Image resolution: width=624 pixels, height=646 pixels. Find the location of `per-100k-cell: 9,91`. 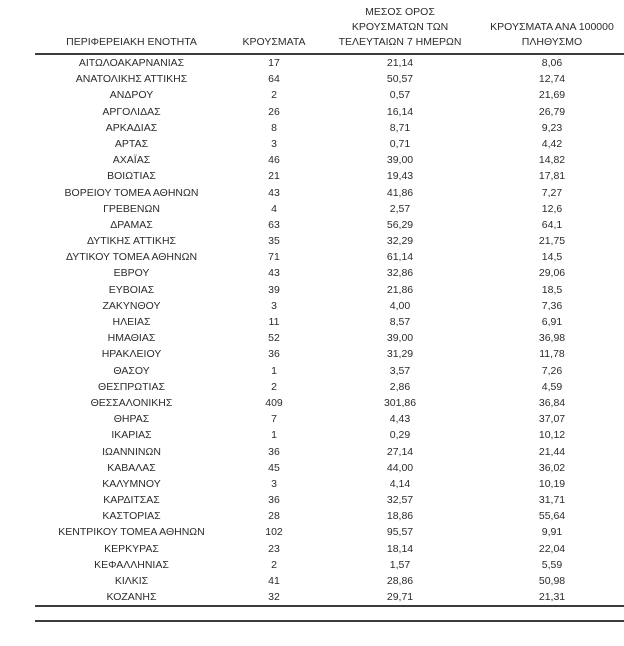

per-100k-cell: 9,91 is located at coordinates (552, 532).